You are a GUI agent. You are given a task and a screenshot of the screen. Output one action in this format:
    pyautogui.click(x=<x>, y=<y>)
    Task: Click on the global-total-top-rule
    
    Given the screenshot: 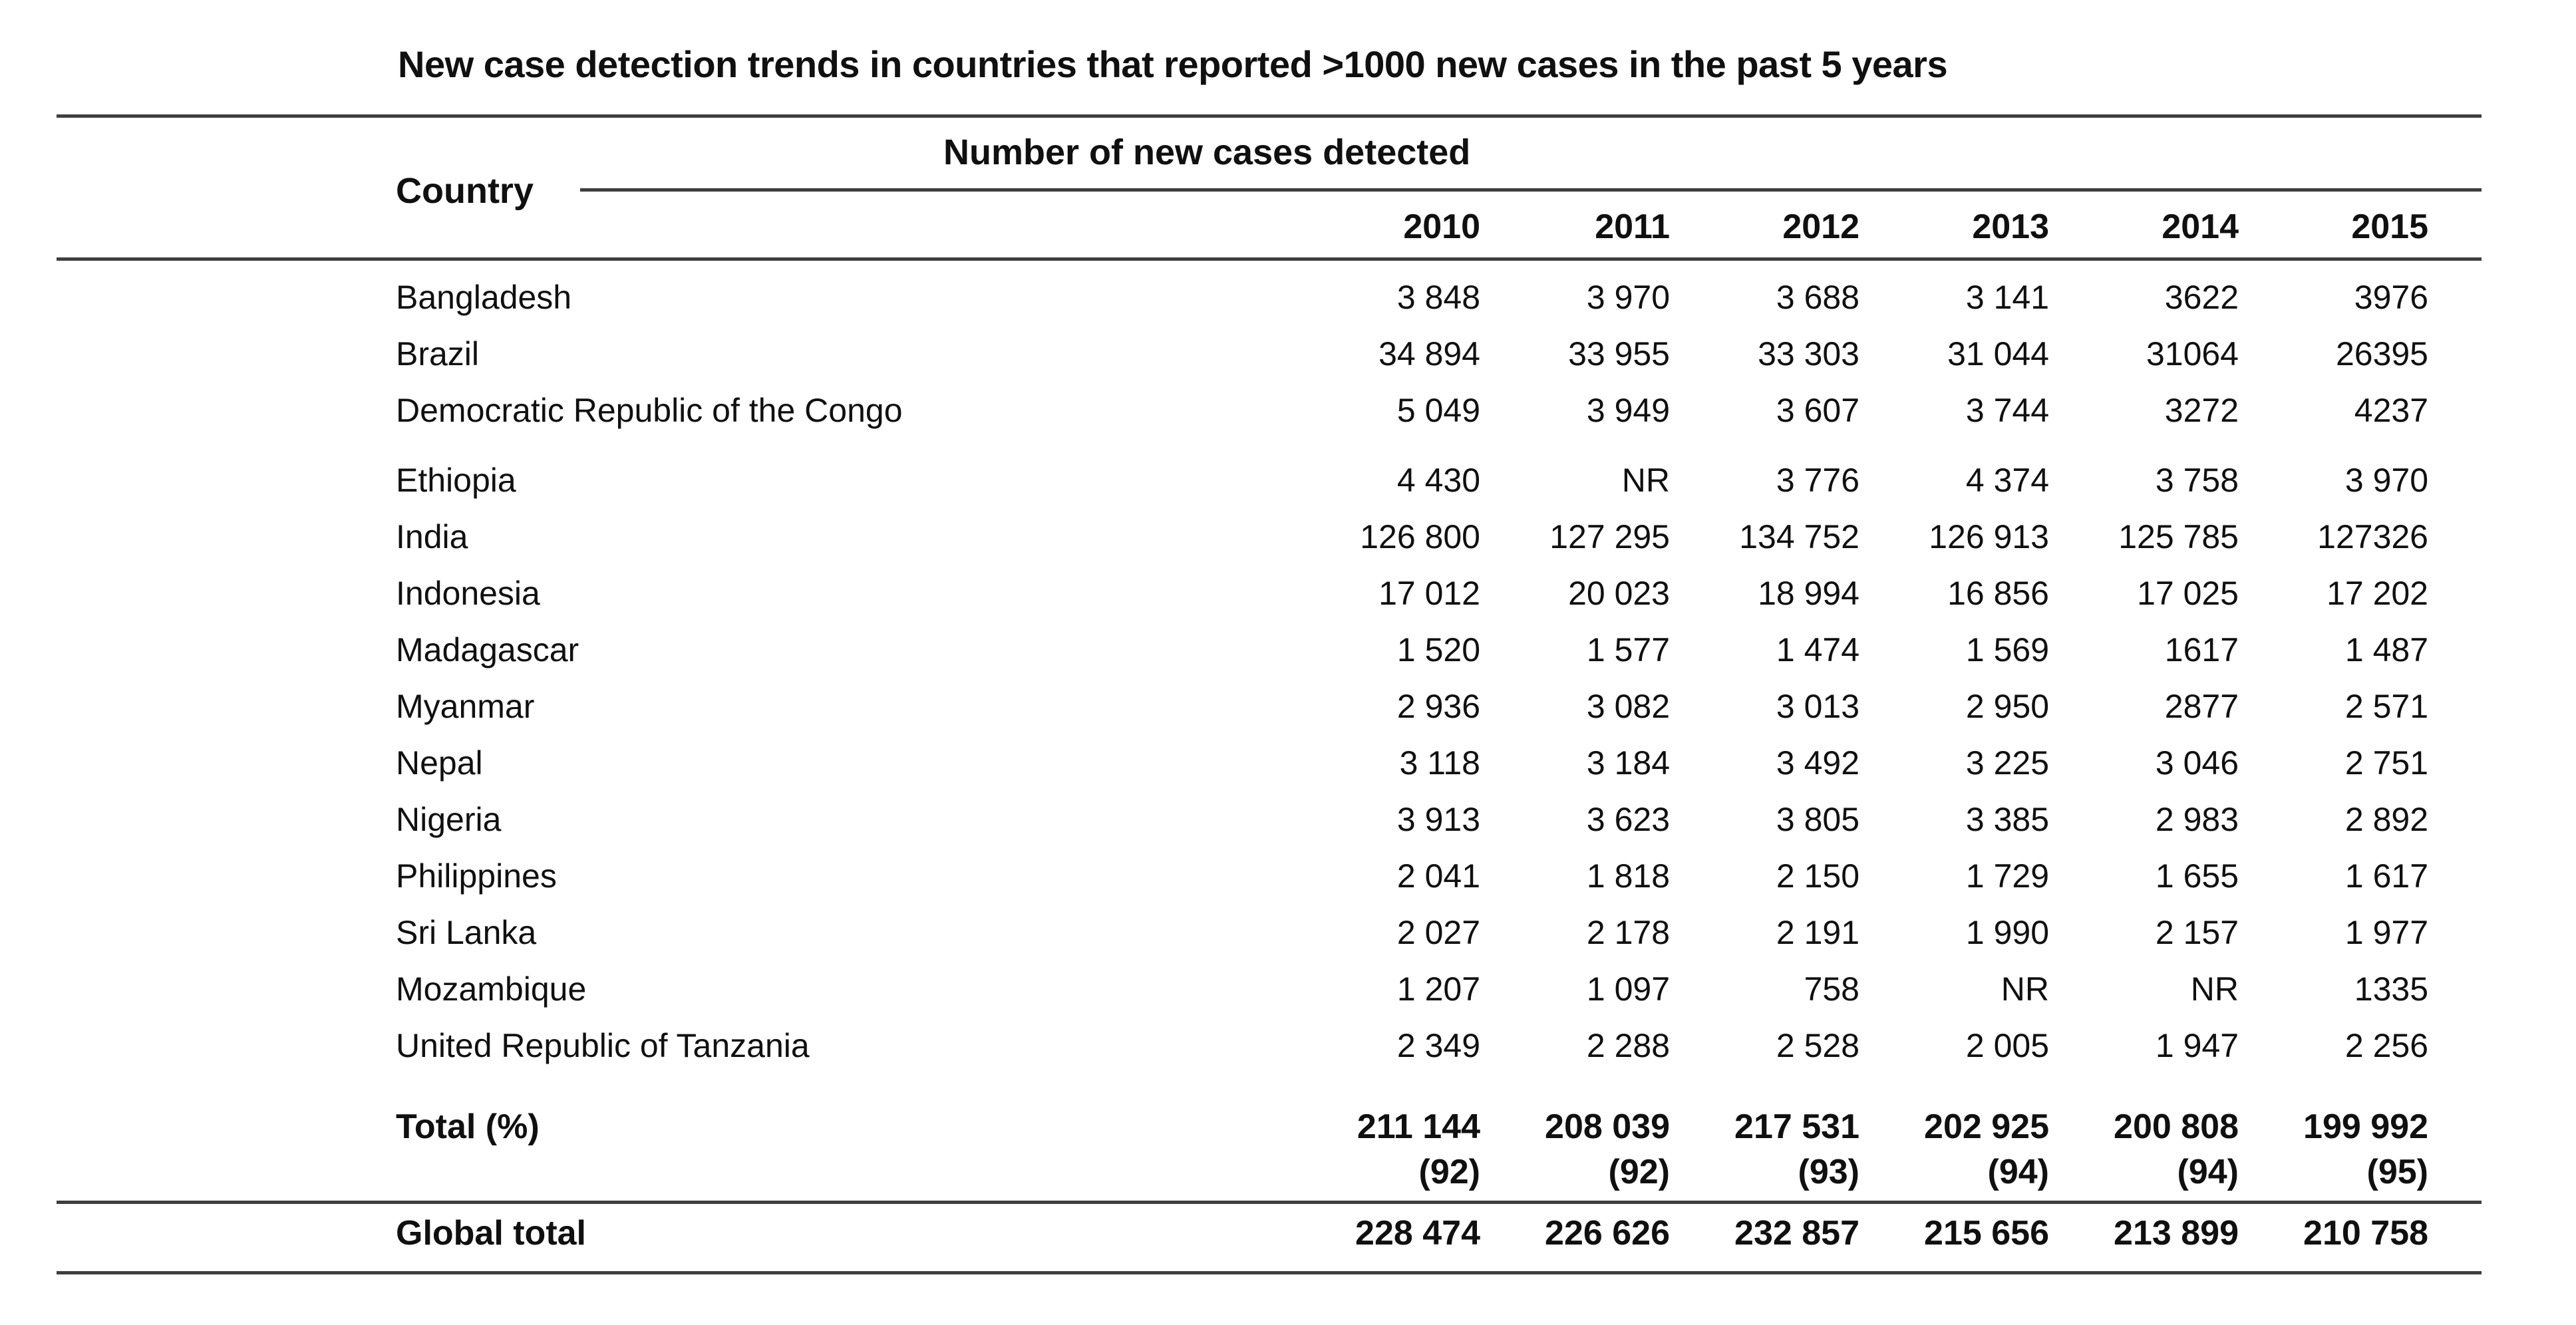 What is the action you would take?
    pyautogui.click(x=1269, y=1203)
    